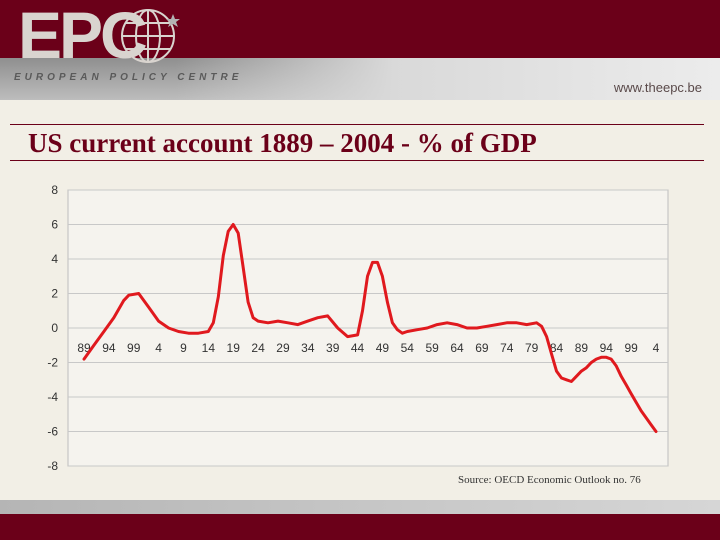  I want to click on website-url: www.theepc.be, so click(657, 87).